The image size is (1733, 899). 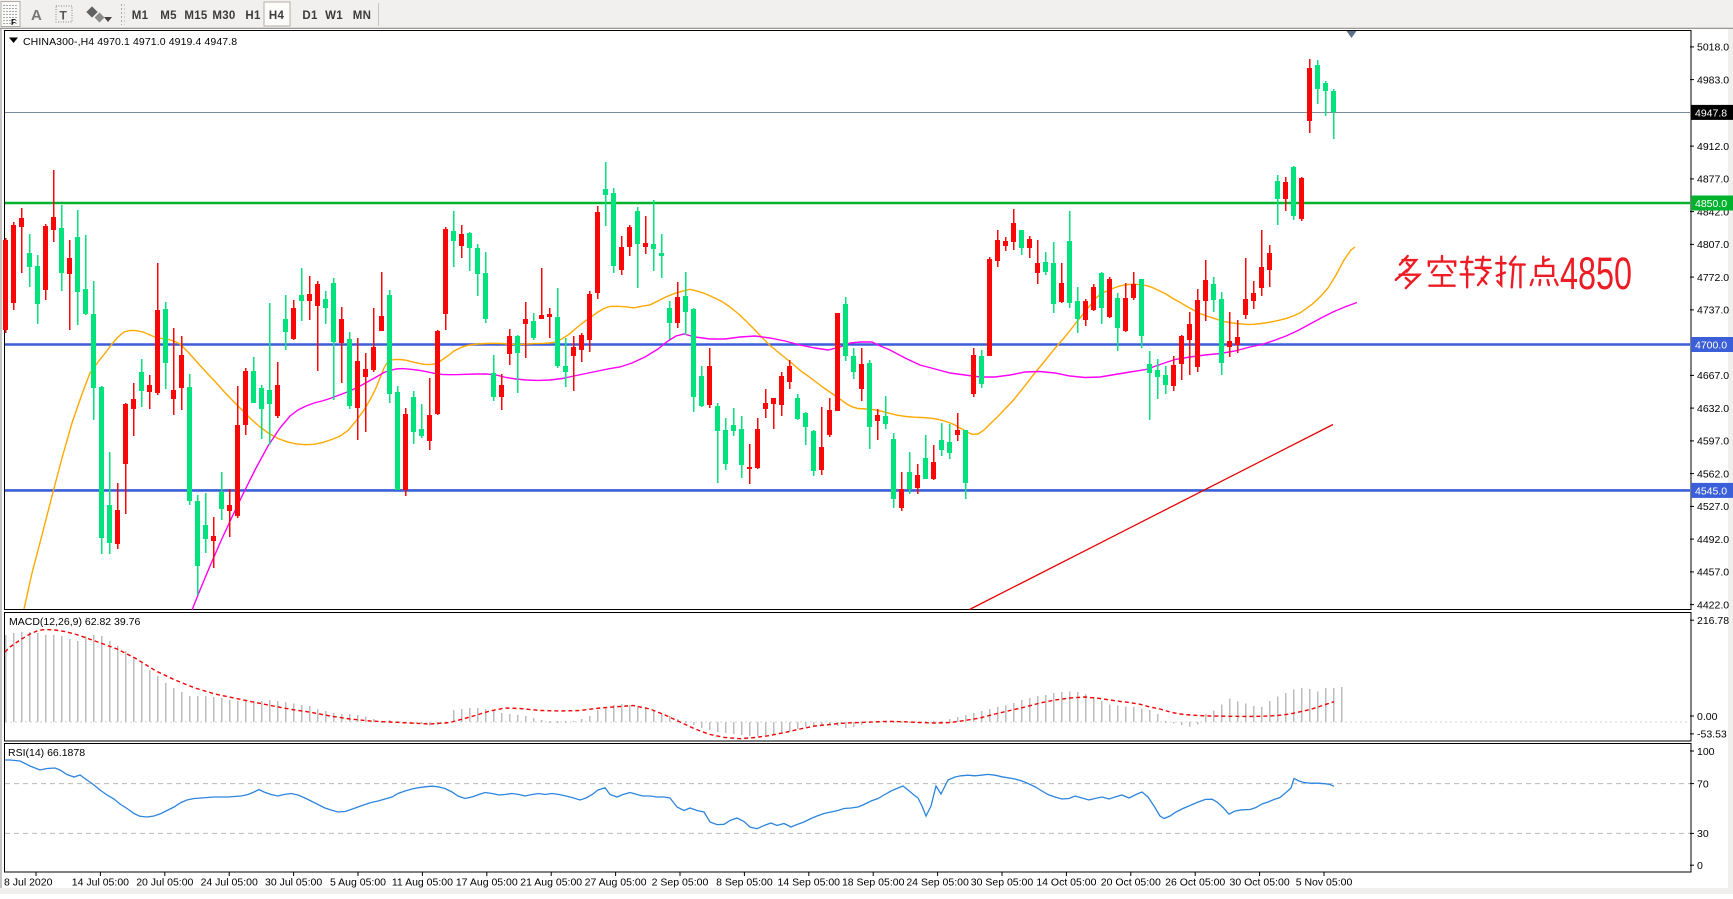 What do you see at coordinates (1706, 752) in the screenshot?
I see `svg-text: 100` at bounding box center [1706, 752].